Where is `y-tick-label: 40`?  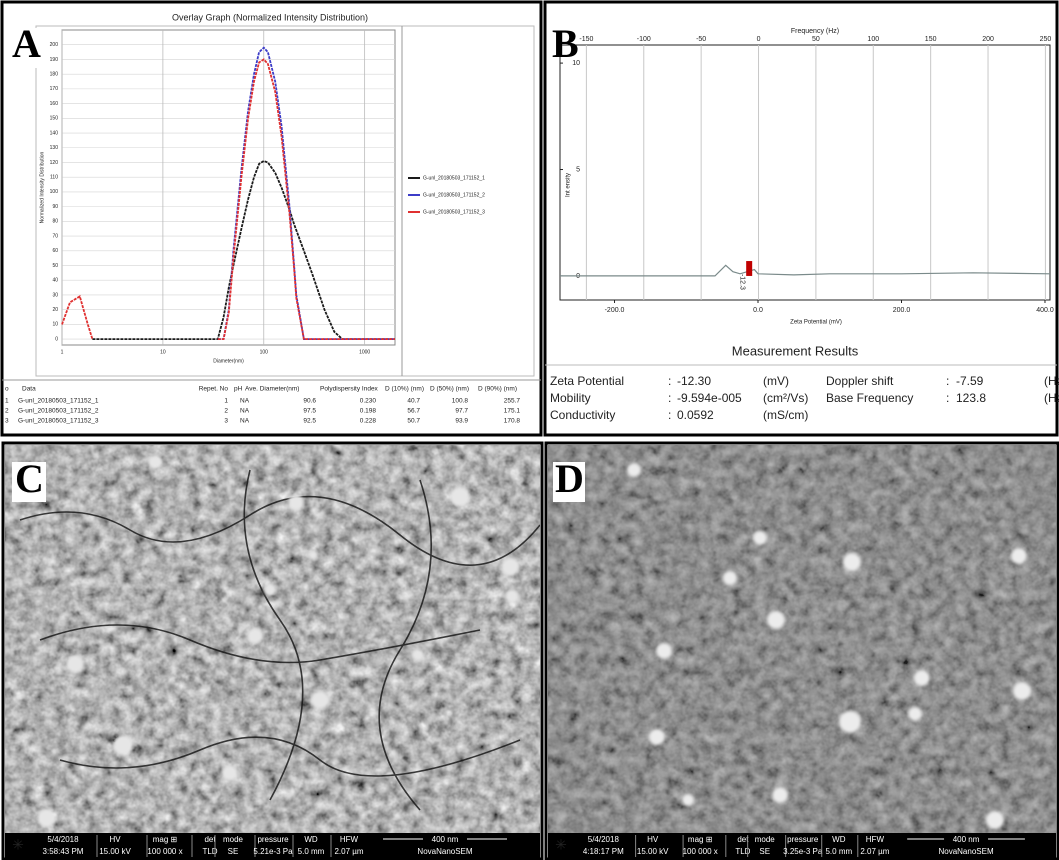 y-tick-label: 40 is located at coordinates (55, 281).